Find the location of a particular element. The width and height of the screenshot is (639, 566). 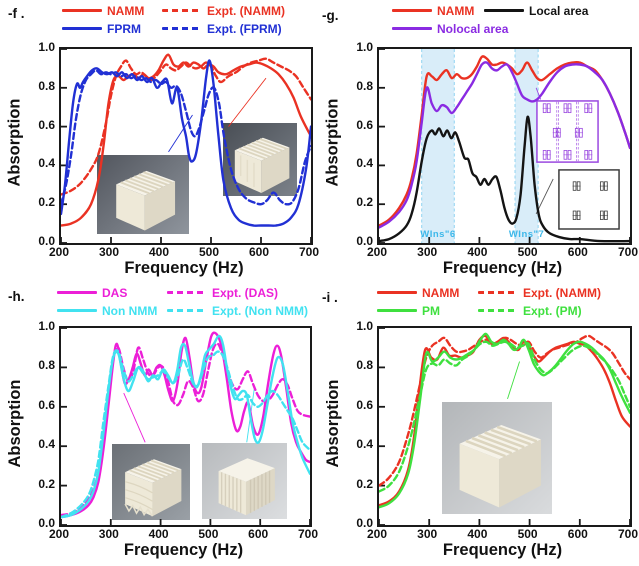

series-nolocal-area is located at coordinates (504, 145).